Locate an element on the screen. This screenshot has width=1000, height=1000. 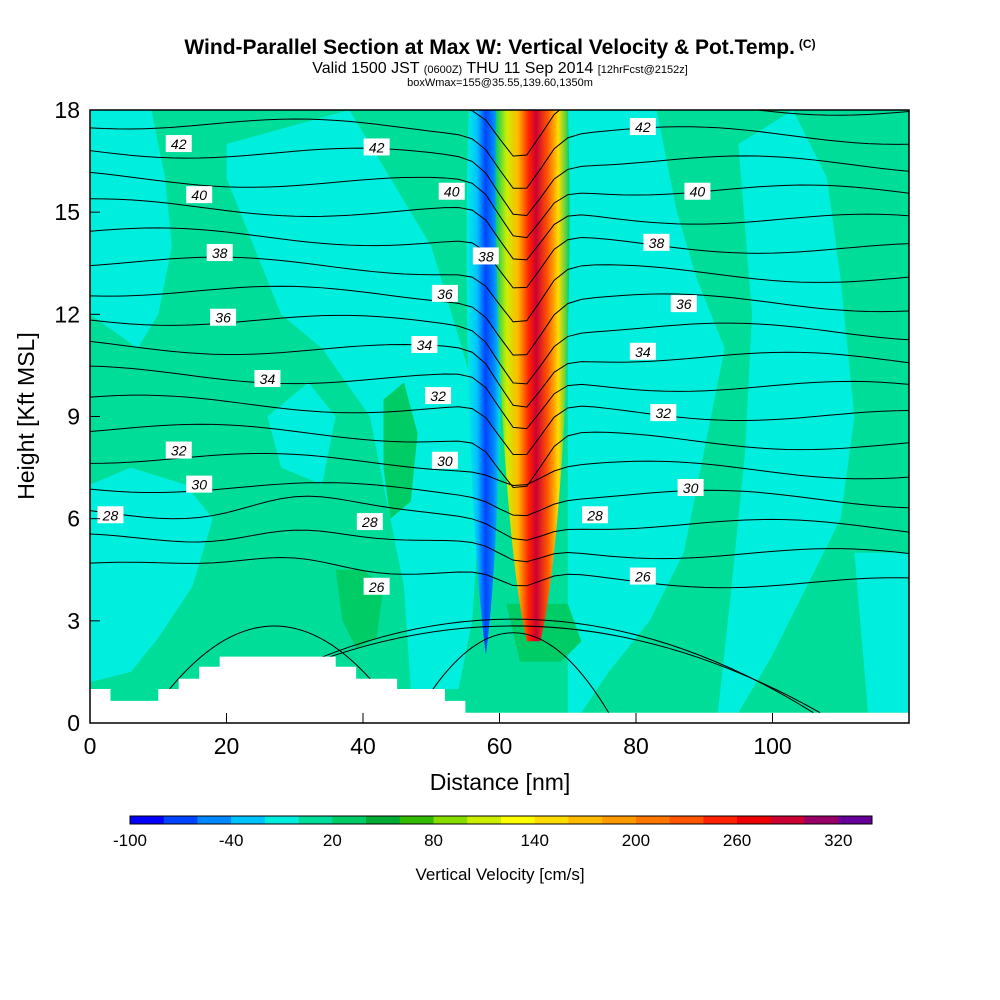
x-tick-label: 60 is located at coordinates (500, 746).